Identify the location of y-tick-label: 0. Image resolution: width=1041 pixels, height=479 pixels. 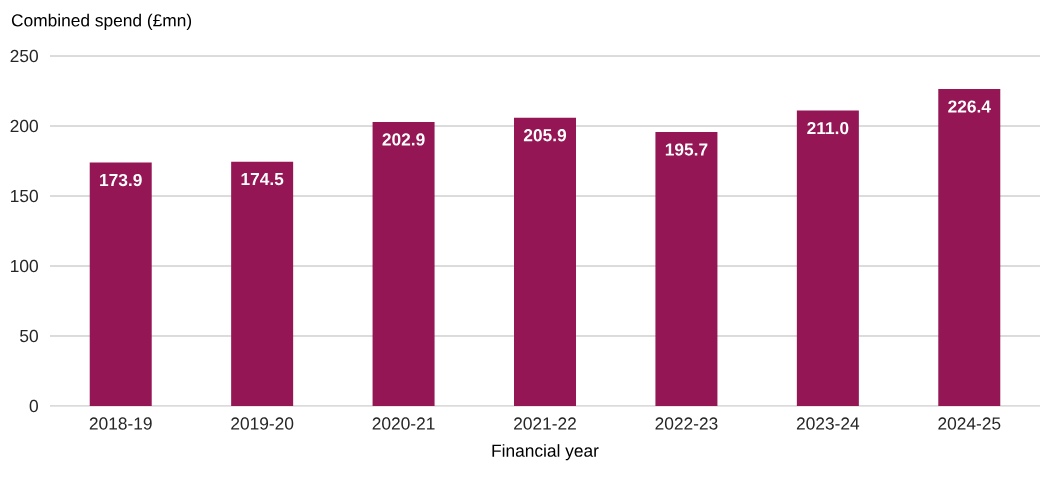
(33, 406).